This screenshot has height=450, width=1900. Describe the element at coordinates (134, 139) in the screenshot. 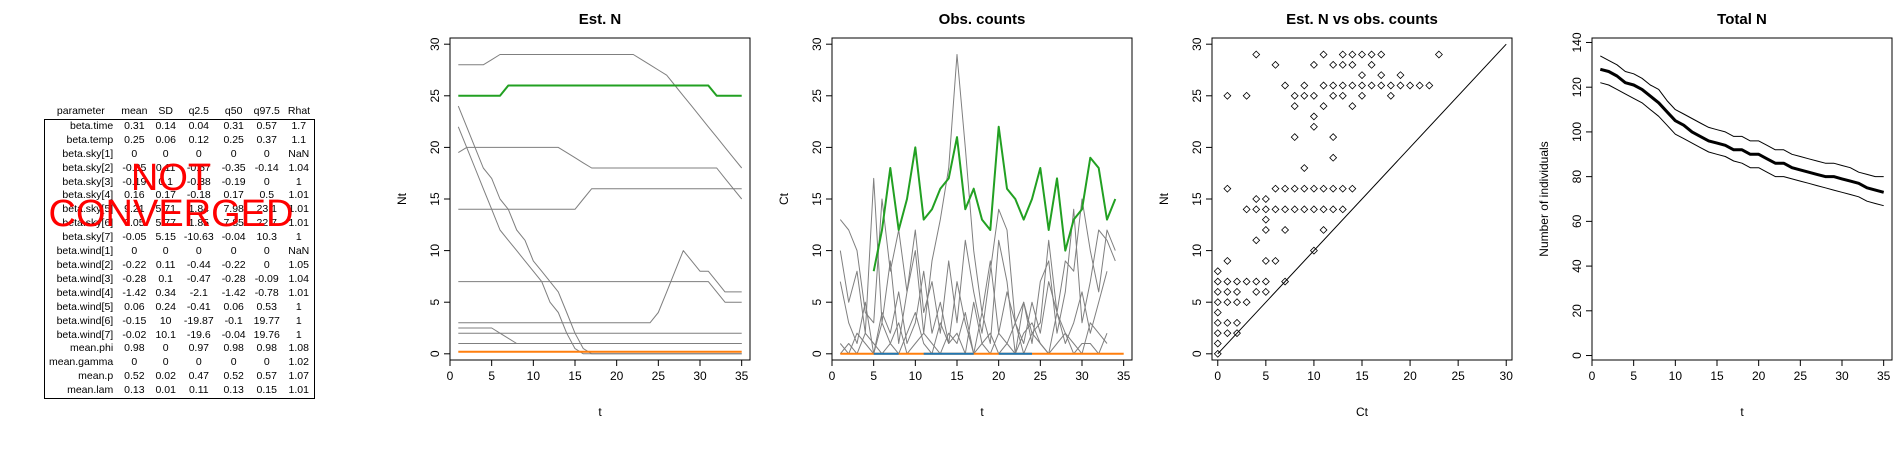

I see `table-cell: 0.25` at that location.